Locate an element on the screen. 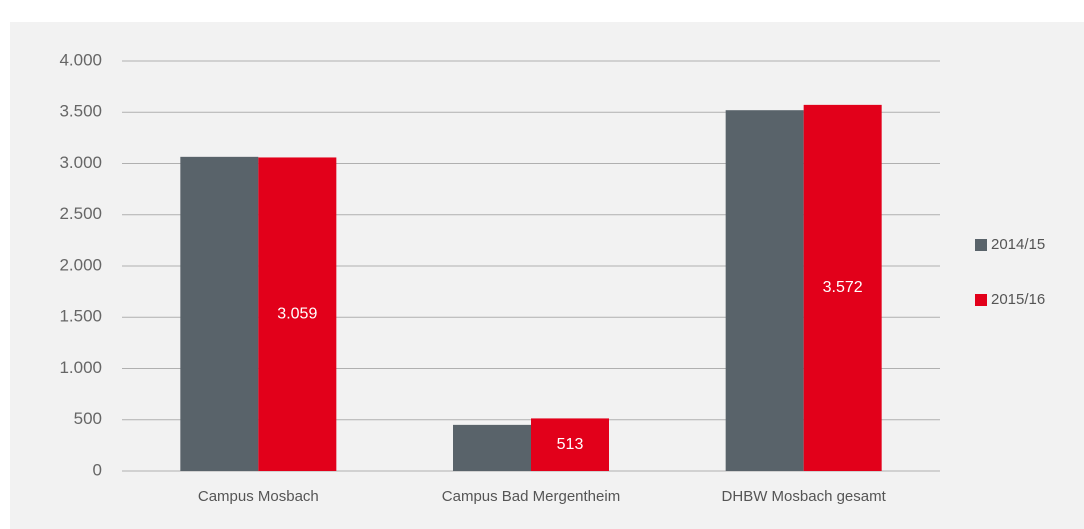 The image size is (1084, 529). y-tick-label: 3.500 is located at coordinates (80, 111).